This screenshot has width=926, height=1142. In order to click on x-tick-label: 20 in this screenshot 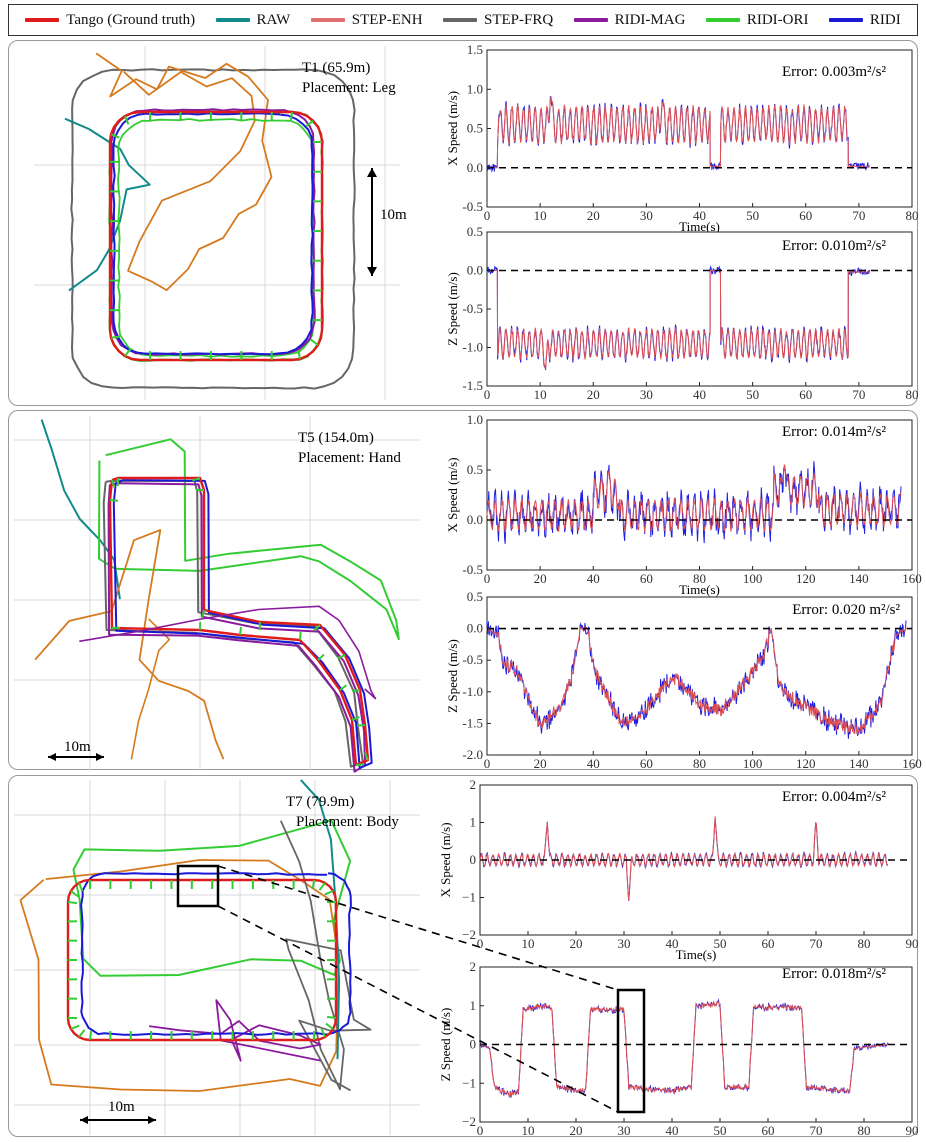, I will do `click(576, 1130)`.